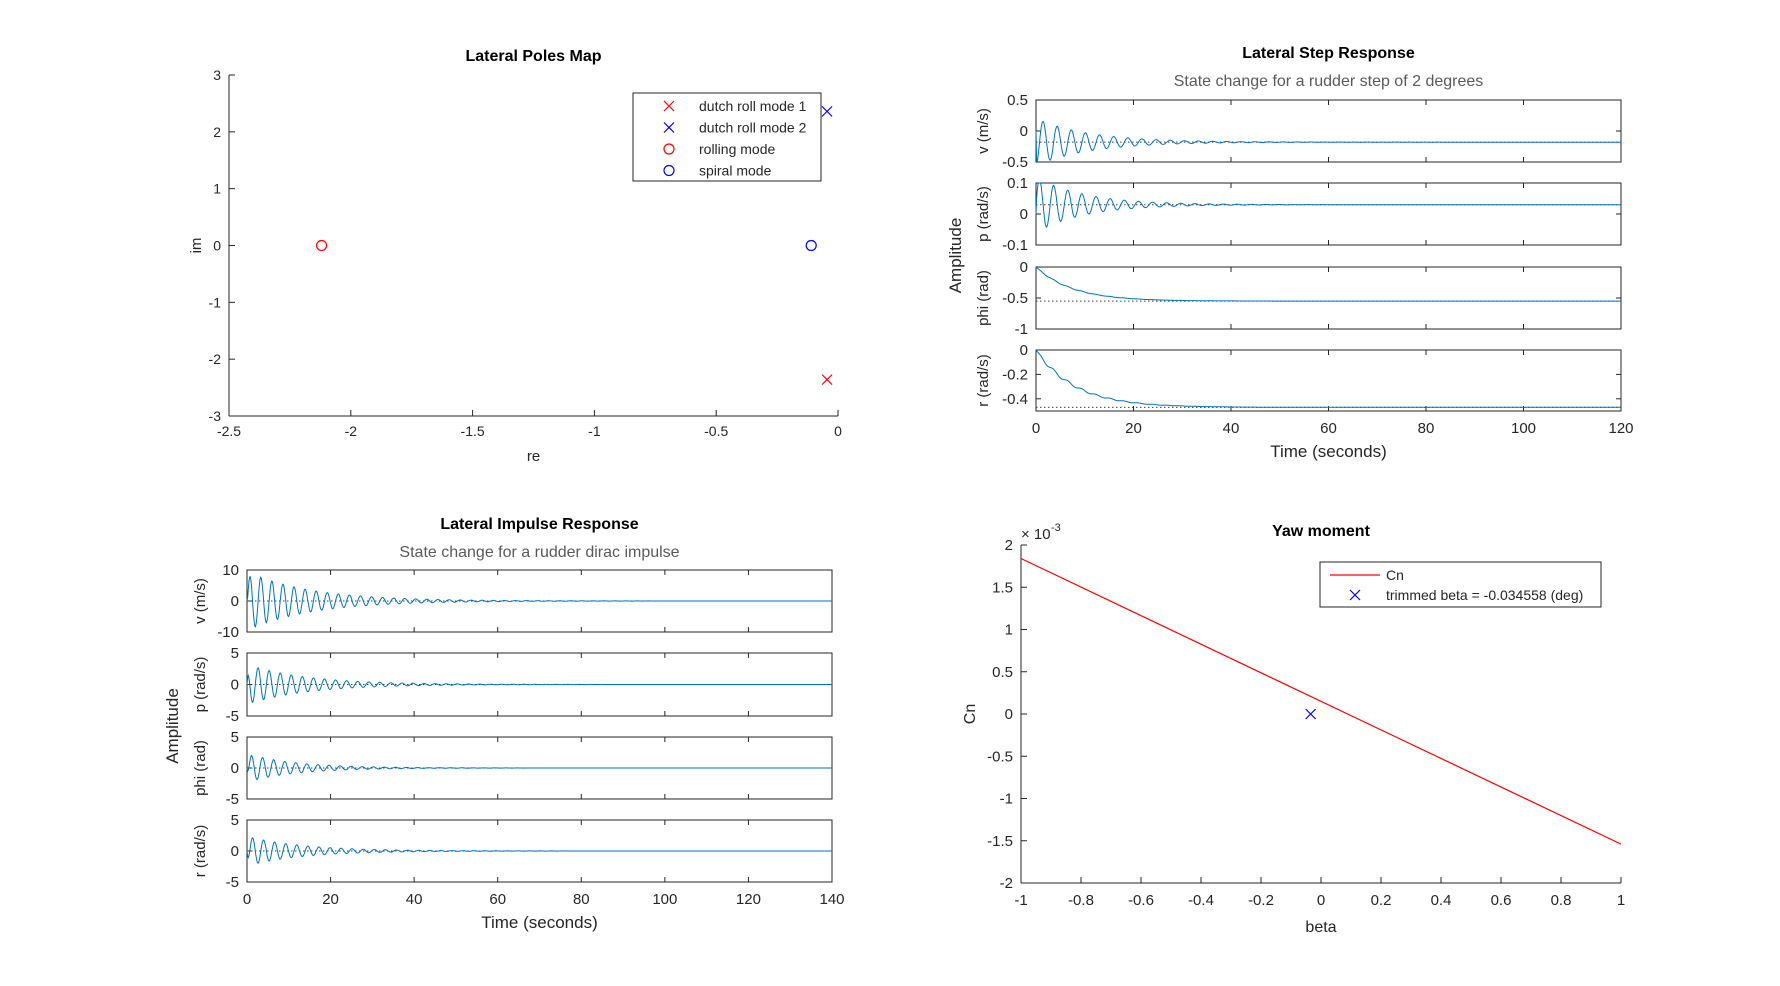 The image size is (1780, 986). Describe the element at coordinates (1020, 900) in the screenshot. I see `yaw-xtick-label: -1` at that location.